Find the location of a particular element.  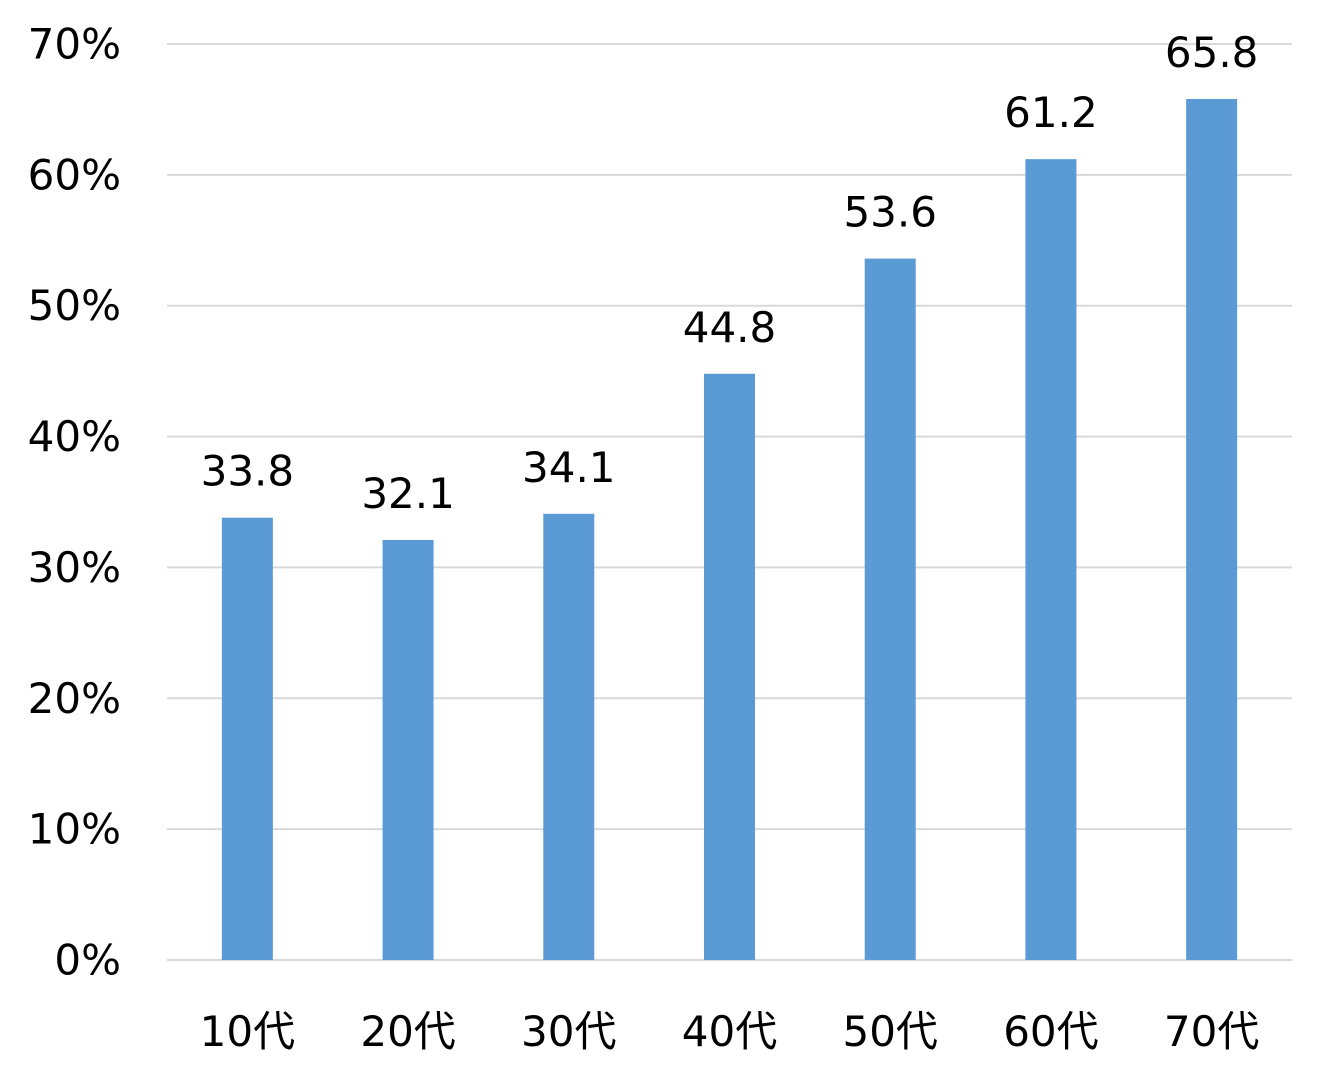

data-label: 65.8 is located at coordinates (1212, 52).